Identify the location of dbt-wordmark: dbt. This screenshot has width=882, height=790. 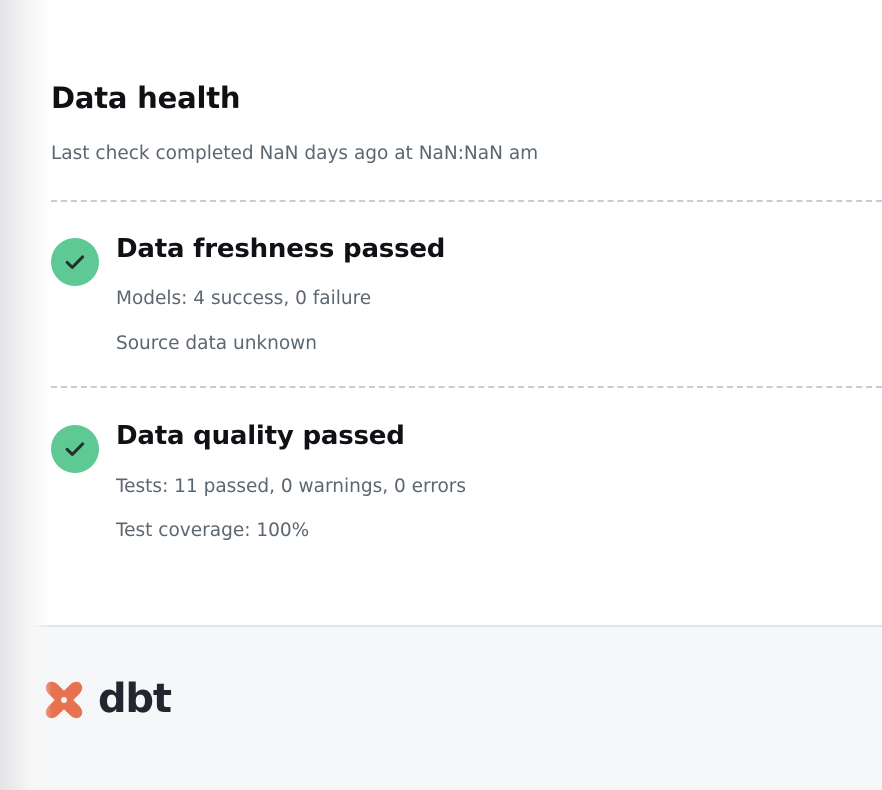
(135, 699).